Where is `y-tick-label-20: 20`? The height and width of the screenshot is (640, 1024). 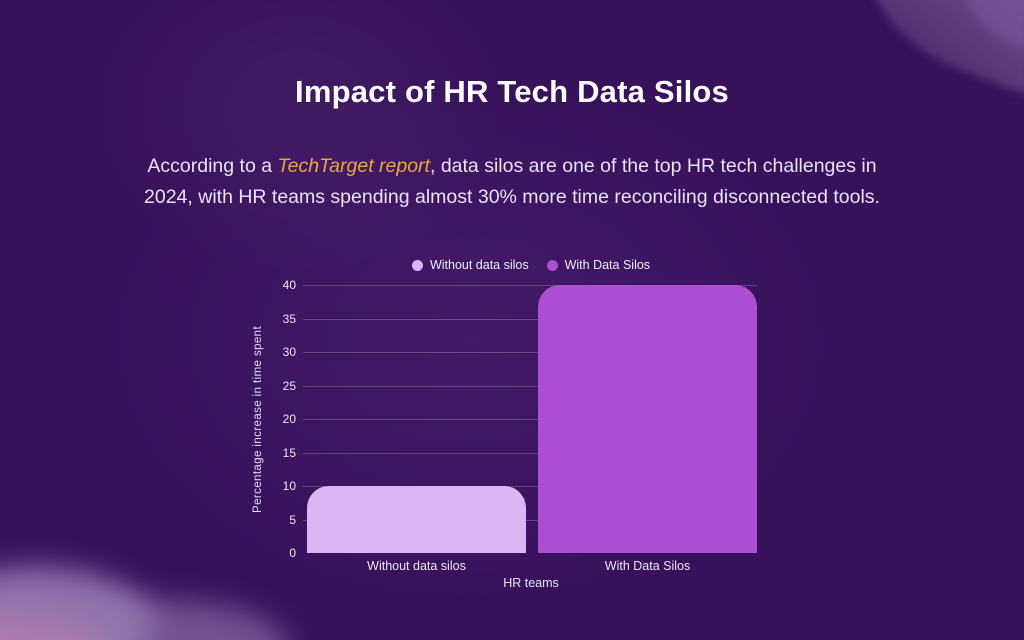 y-tick-label-20: 20 is located at coordinates (289, 419).